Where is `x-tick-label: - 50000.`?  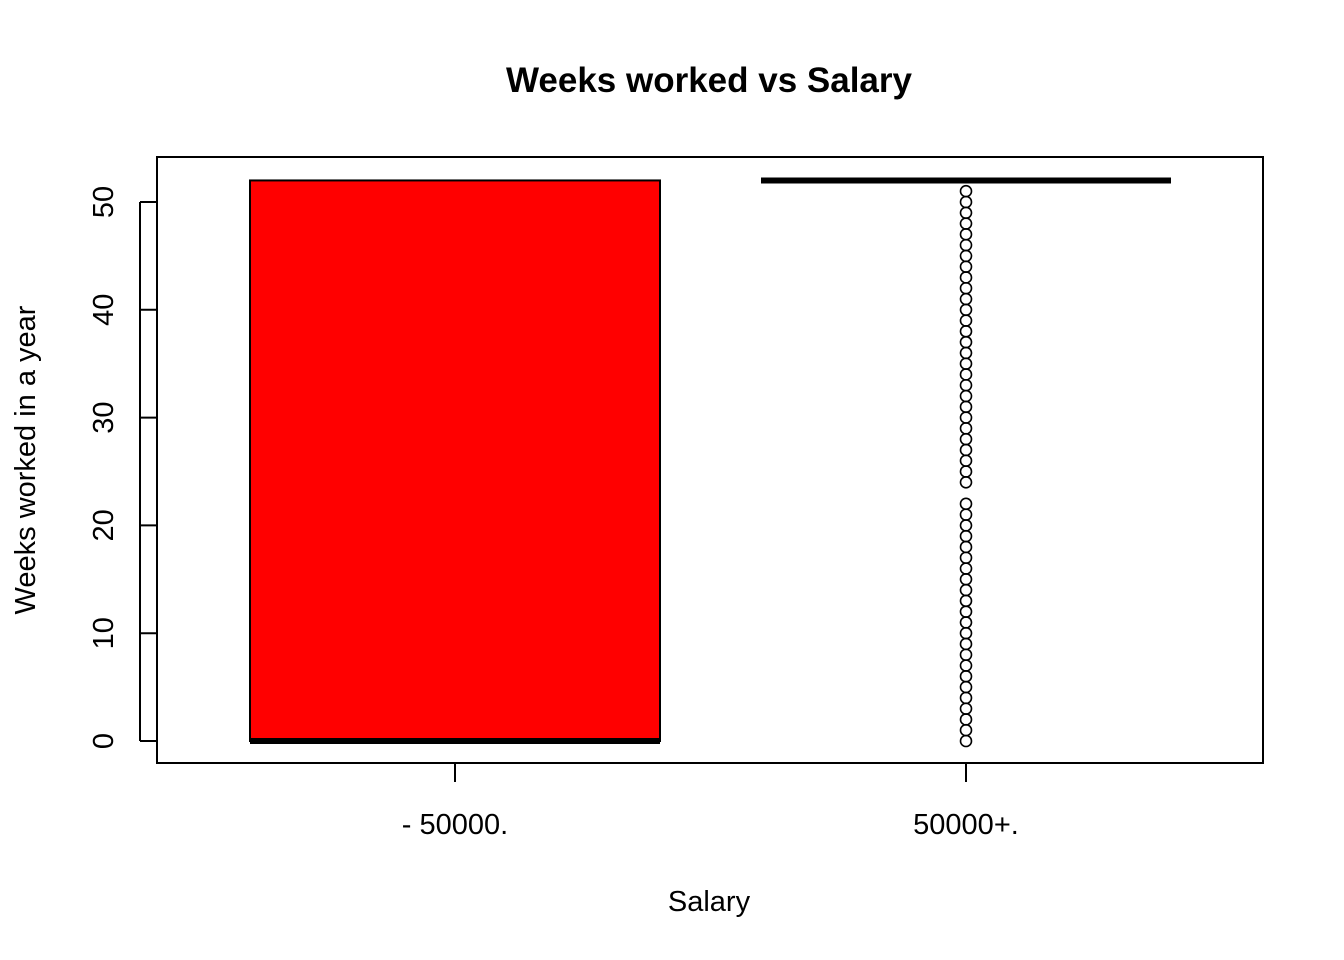
x-tick-label: - 50000. is located at coordinates (455, 825).